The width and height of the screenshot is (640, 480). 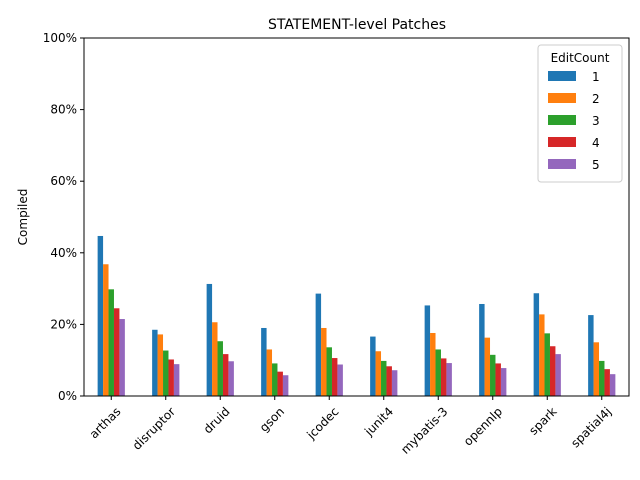 What do you see at coordinates (63, 253) in the screenshot?
I see `y-tick-label: 40%` at bounding box center [63, 253].